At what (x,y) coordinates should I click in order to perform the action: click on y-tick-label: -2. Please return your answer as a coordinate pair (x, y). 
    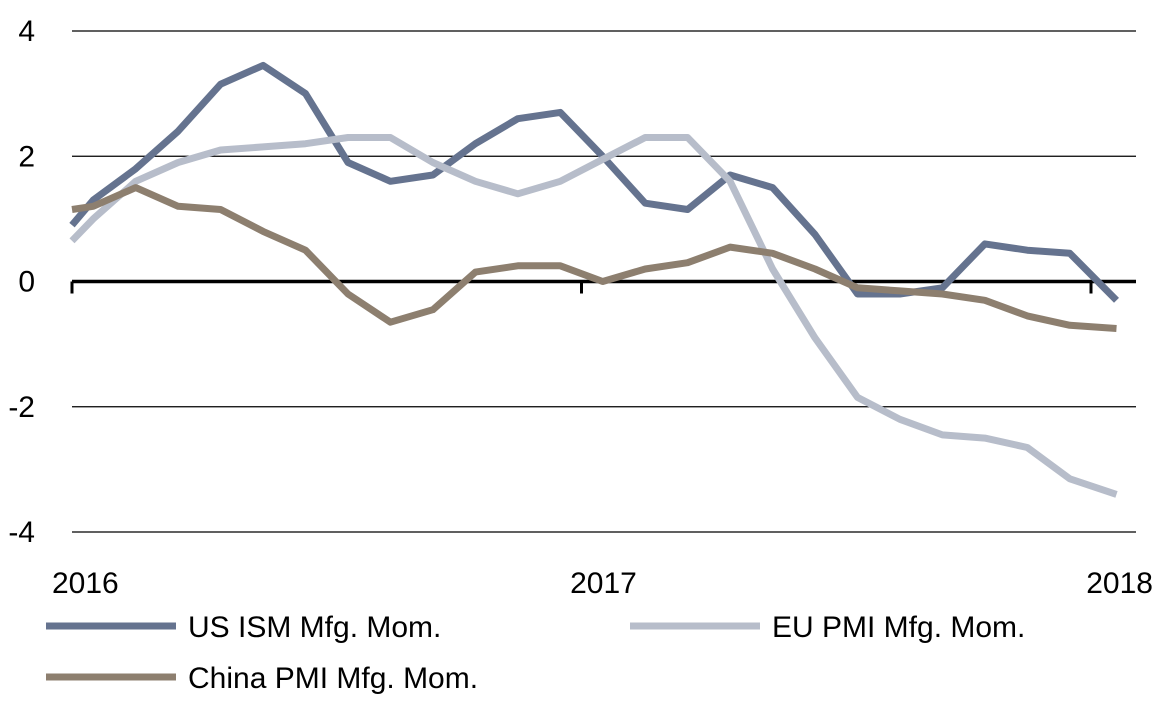
    Looking at the image, I should click on (21, 407).